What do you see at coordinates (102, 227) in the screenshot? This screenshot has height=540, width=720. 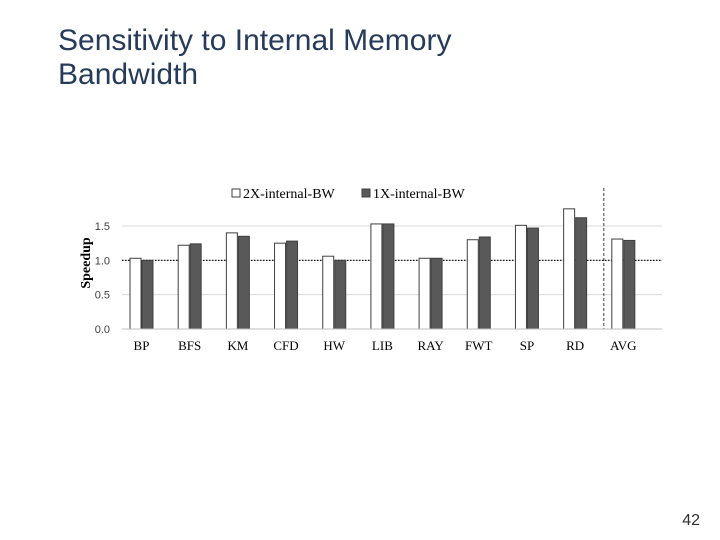 I see `y-tick-label: 1.5` at bounding box center [102, 227].